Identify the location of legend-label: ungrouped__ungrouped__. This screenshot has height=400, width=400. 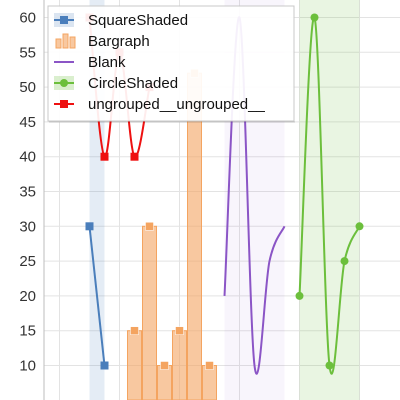
(176, 104).